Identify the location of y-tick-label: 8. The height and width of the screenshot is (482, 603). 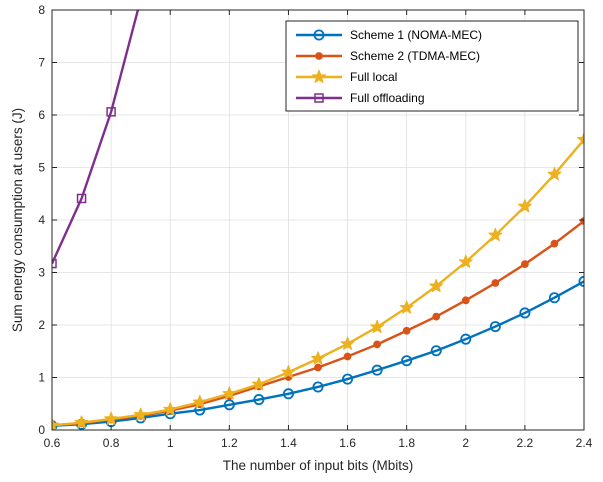
(41, 10).